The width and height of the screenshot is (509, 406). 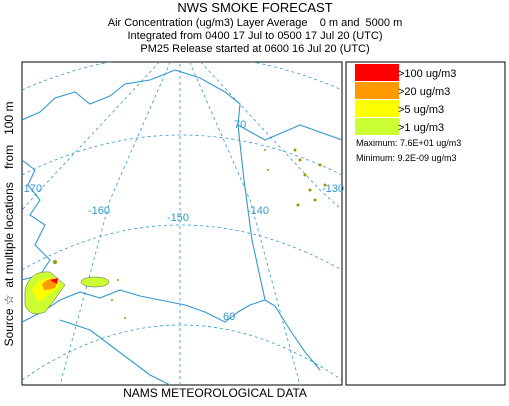 What do you see at coordinates (408, 143) in the screenshot?
I see `maximum: Maximum: 7.6E+01 ug/m3` at bounding box center [408, 143].